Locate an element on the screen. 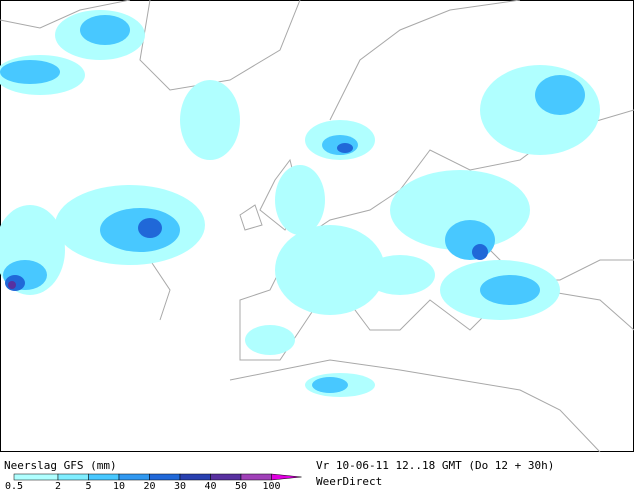 This screenshot has height=490, width=634. legend-label: 30 is located at coordinates (180, 485).